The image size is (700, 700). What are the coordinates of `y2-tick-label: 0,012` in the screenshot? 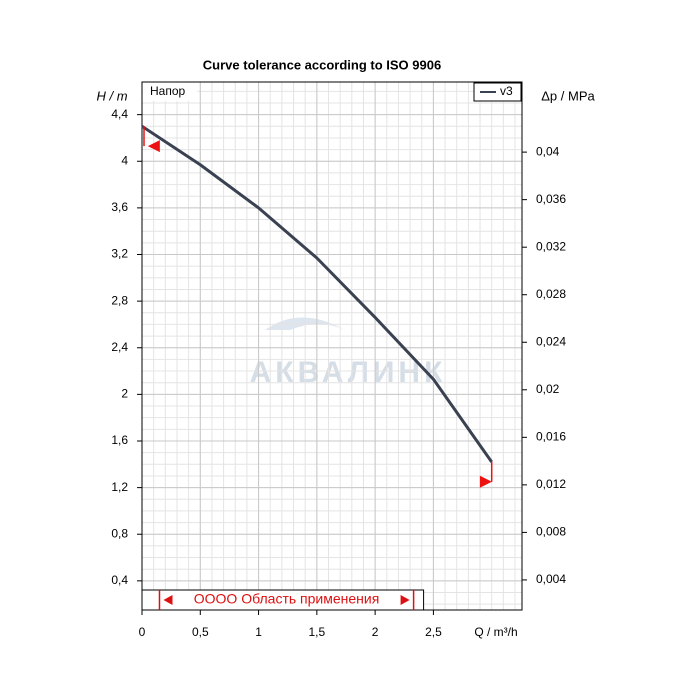 It's located at (551, 484).